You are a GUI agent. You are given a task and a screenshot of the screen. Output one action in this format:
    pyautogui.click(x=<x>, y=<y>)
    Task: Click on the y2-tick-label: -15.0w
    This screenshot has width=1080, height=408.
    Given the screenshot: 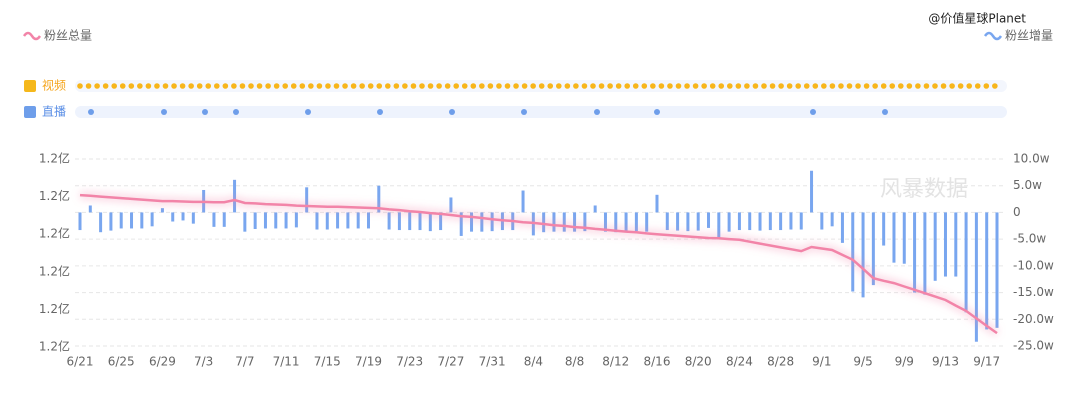 What is the action you would take?
    pyautogui.click(x=1033, y=292)
    